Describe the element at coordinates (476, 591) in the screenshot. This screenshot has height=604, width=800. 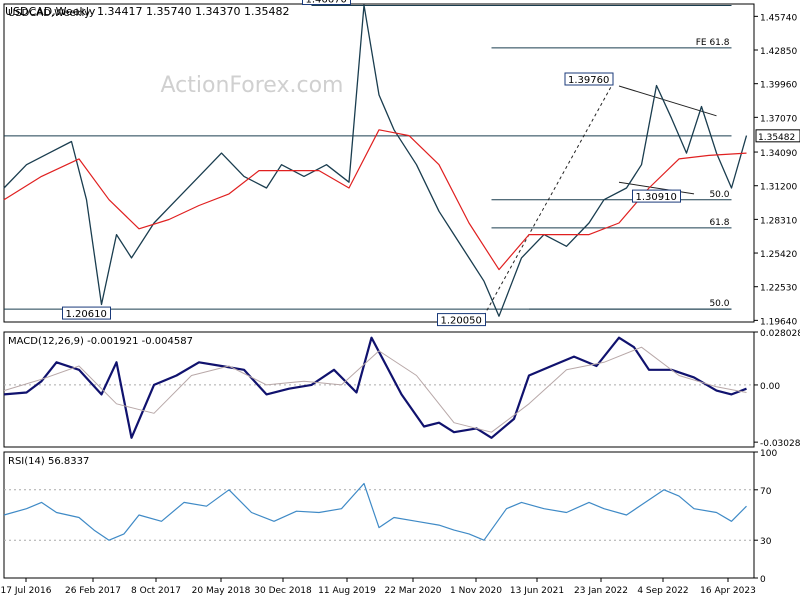
I see `xtick-label: 1 Nov 2020` at that location.